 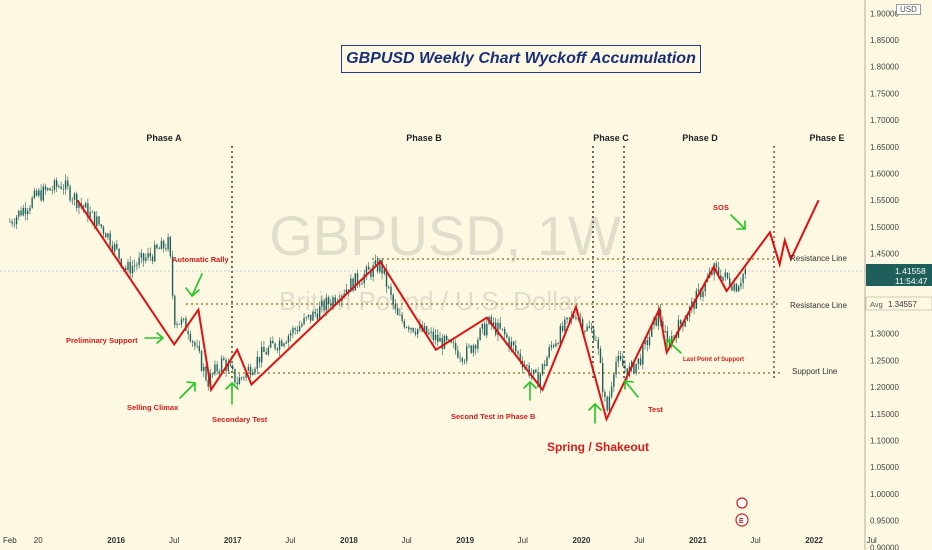 I want to click on lps-label: Last Point of Support, so click(x=713, y=360).